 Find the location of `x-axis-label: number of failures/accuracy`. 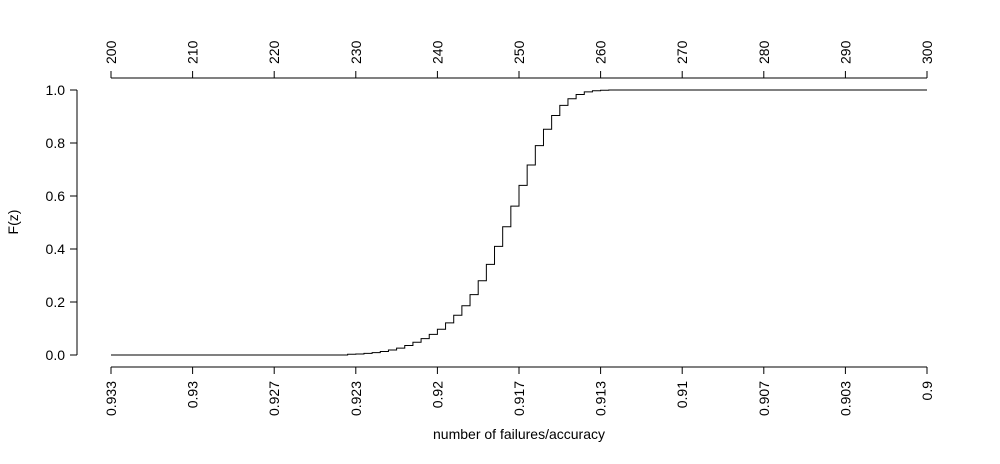

x-axis-label: number of failures/accuracy is located at coordinates (519, 434).